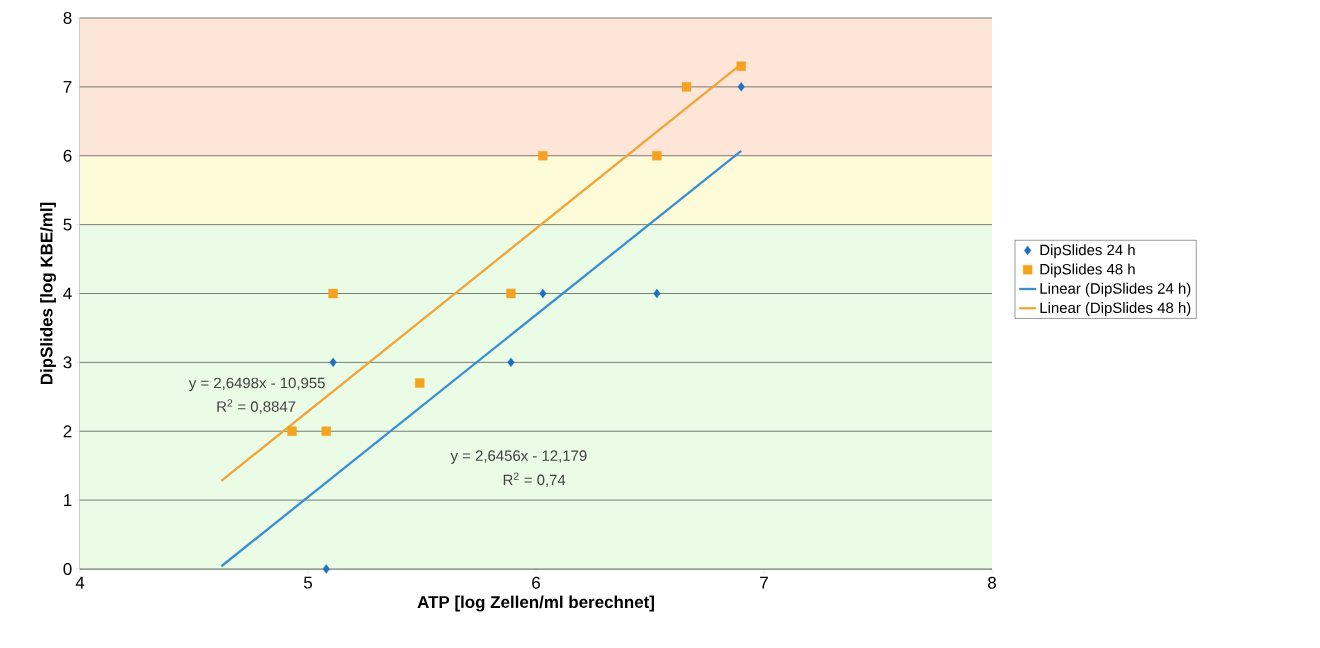  I want to click on x-tick-label: 5, so click(307, 582).